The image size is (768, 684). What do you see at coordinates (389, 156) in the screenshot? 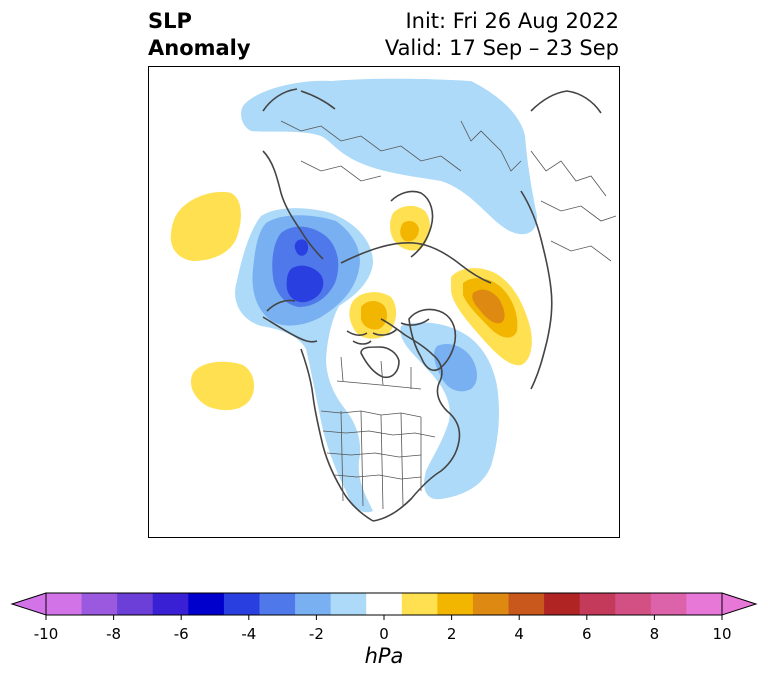
I see `siberia-low-region` at bounding box center [389, 156].